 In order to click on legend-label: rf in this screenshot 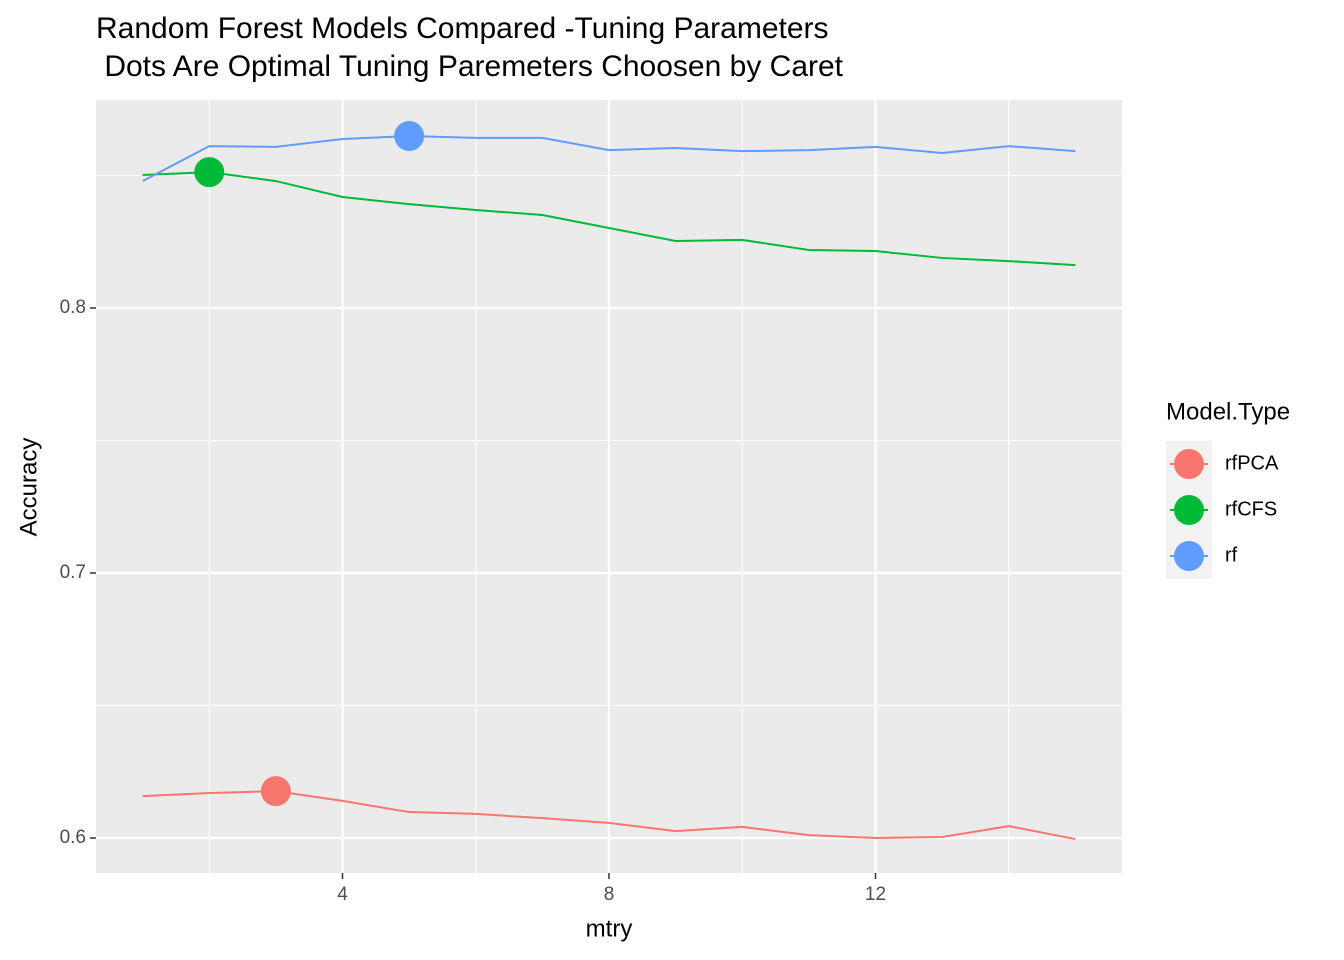, I will do `click(1231, 555)`.